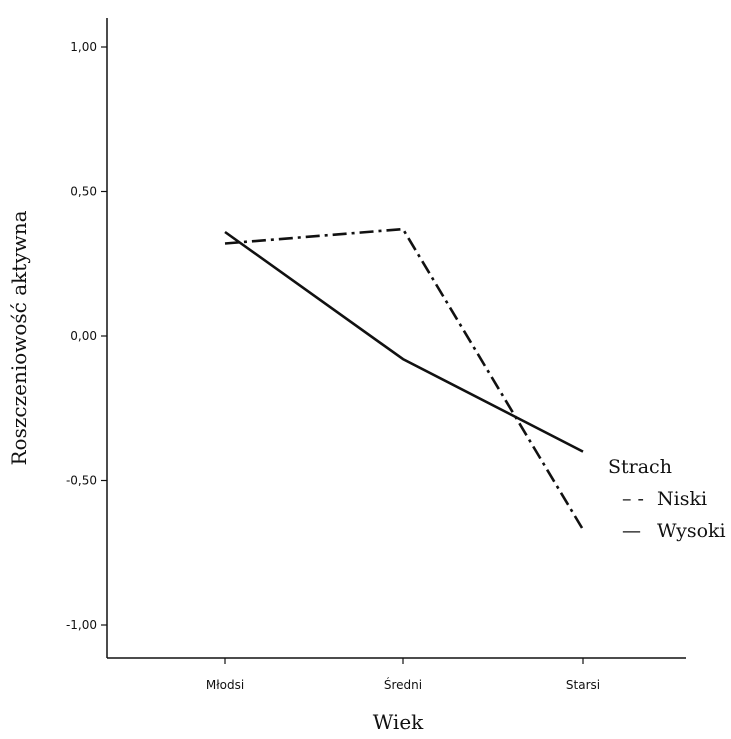 This screenshot has width=731, height=739. What do you see at coordinates (682, 499) in the screenshot?
I see `legend-label-niski: Niski` at bounding box center [682, 499].